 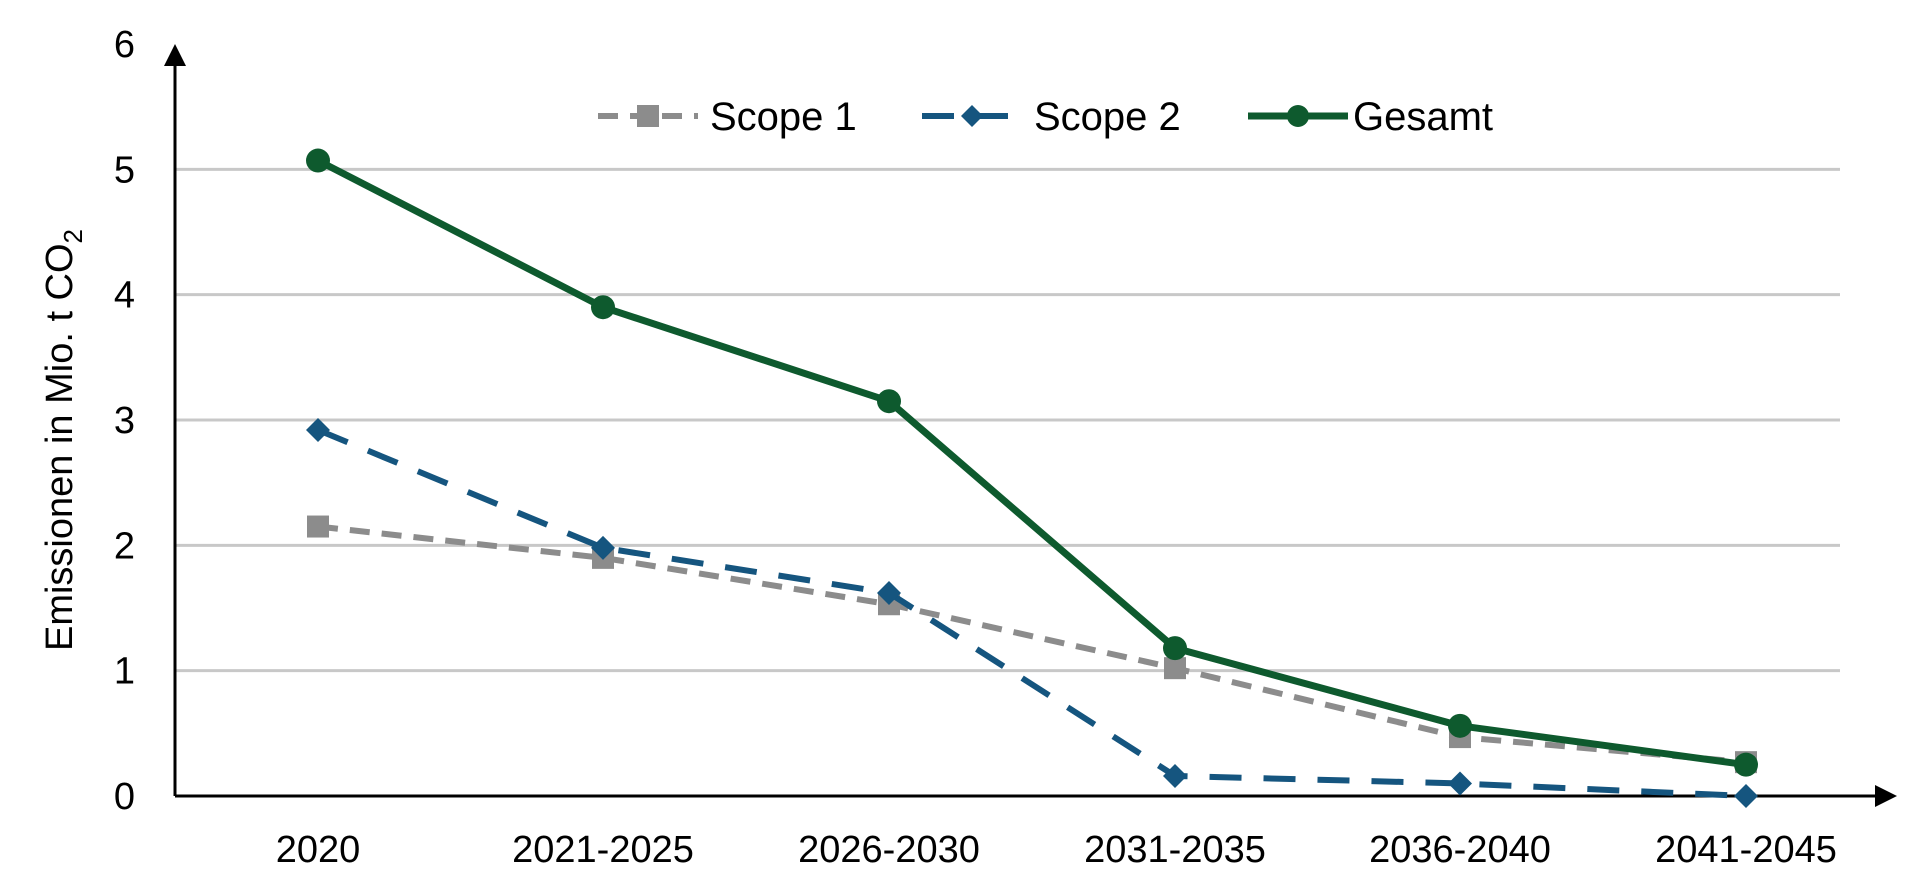 I want to click on x-tick-label: 2026-2030, so click(x=889, y=850).